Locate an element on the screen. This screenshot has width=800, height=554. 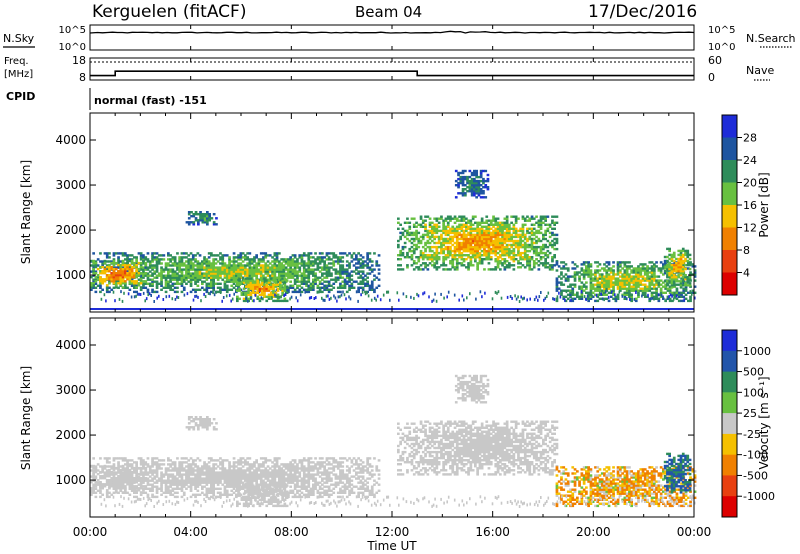
power-ytick-label-3: 1000 is located at coordinates (70, 275).